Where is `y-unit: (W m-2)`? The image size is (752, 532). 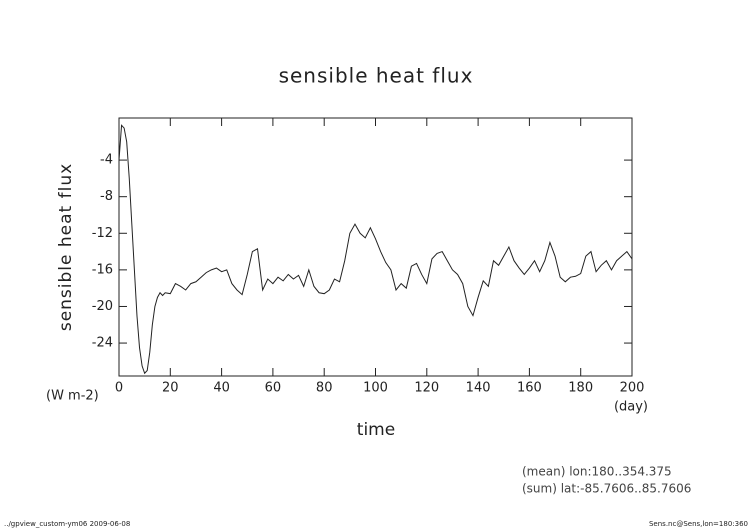
y-unit: (W m-2) is located at coordinates (72, 396).